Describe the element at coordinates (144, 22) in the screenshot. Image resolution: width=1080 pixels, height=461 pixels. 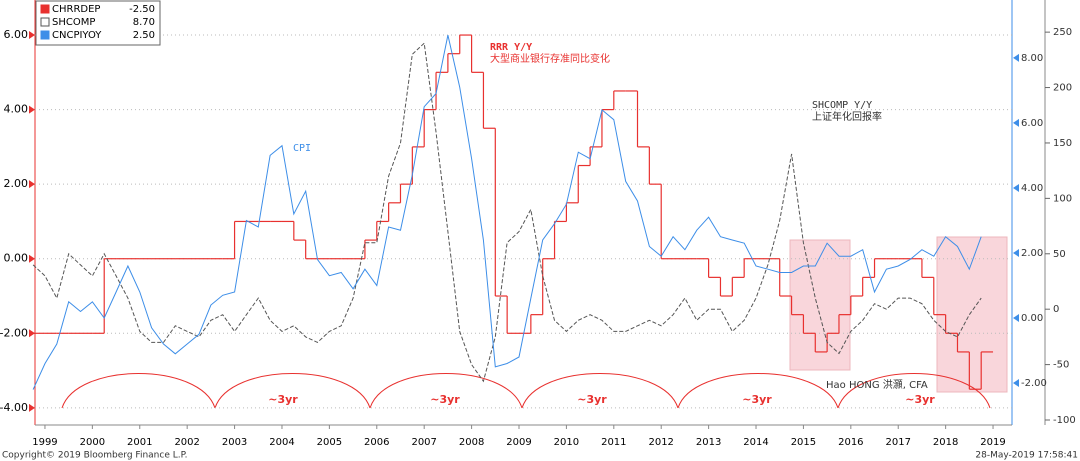
I see `legend-value: 8.70` at that location.